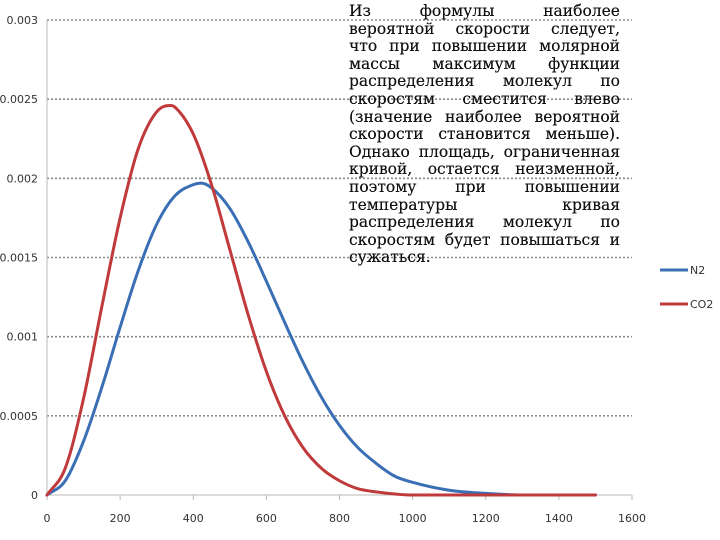 This screenshot has height=540, width=720. I want to click on y-tick-label: 0.002, so click(23, 178).